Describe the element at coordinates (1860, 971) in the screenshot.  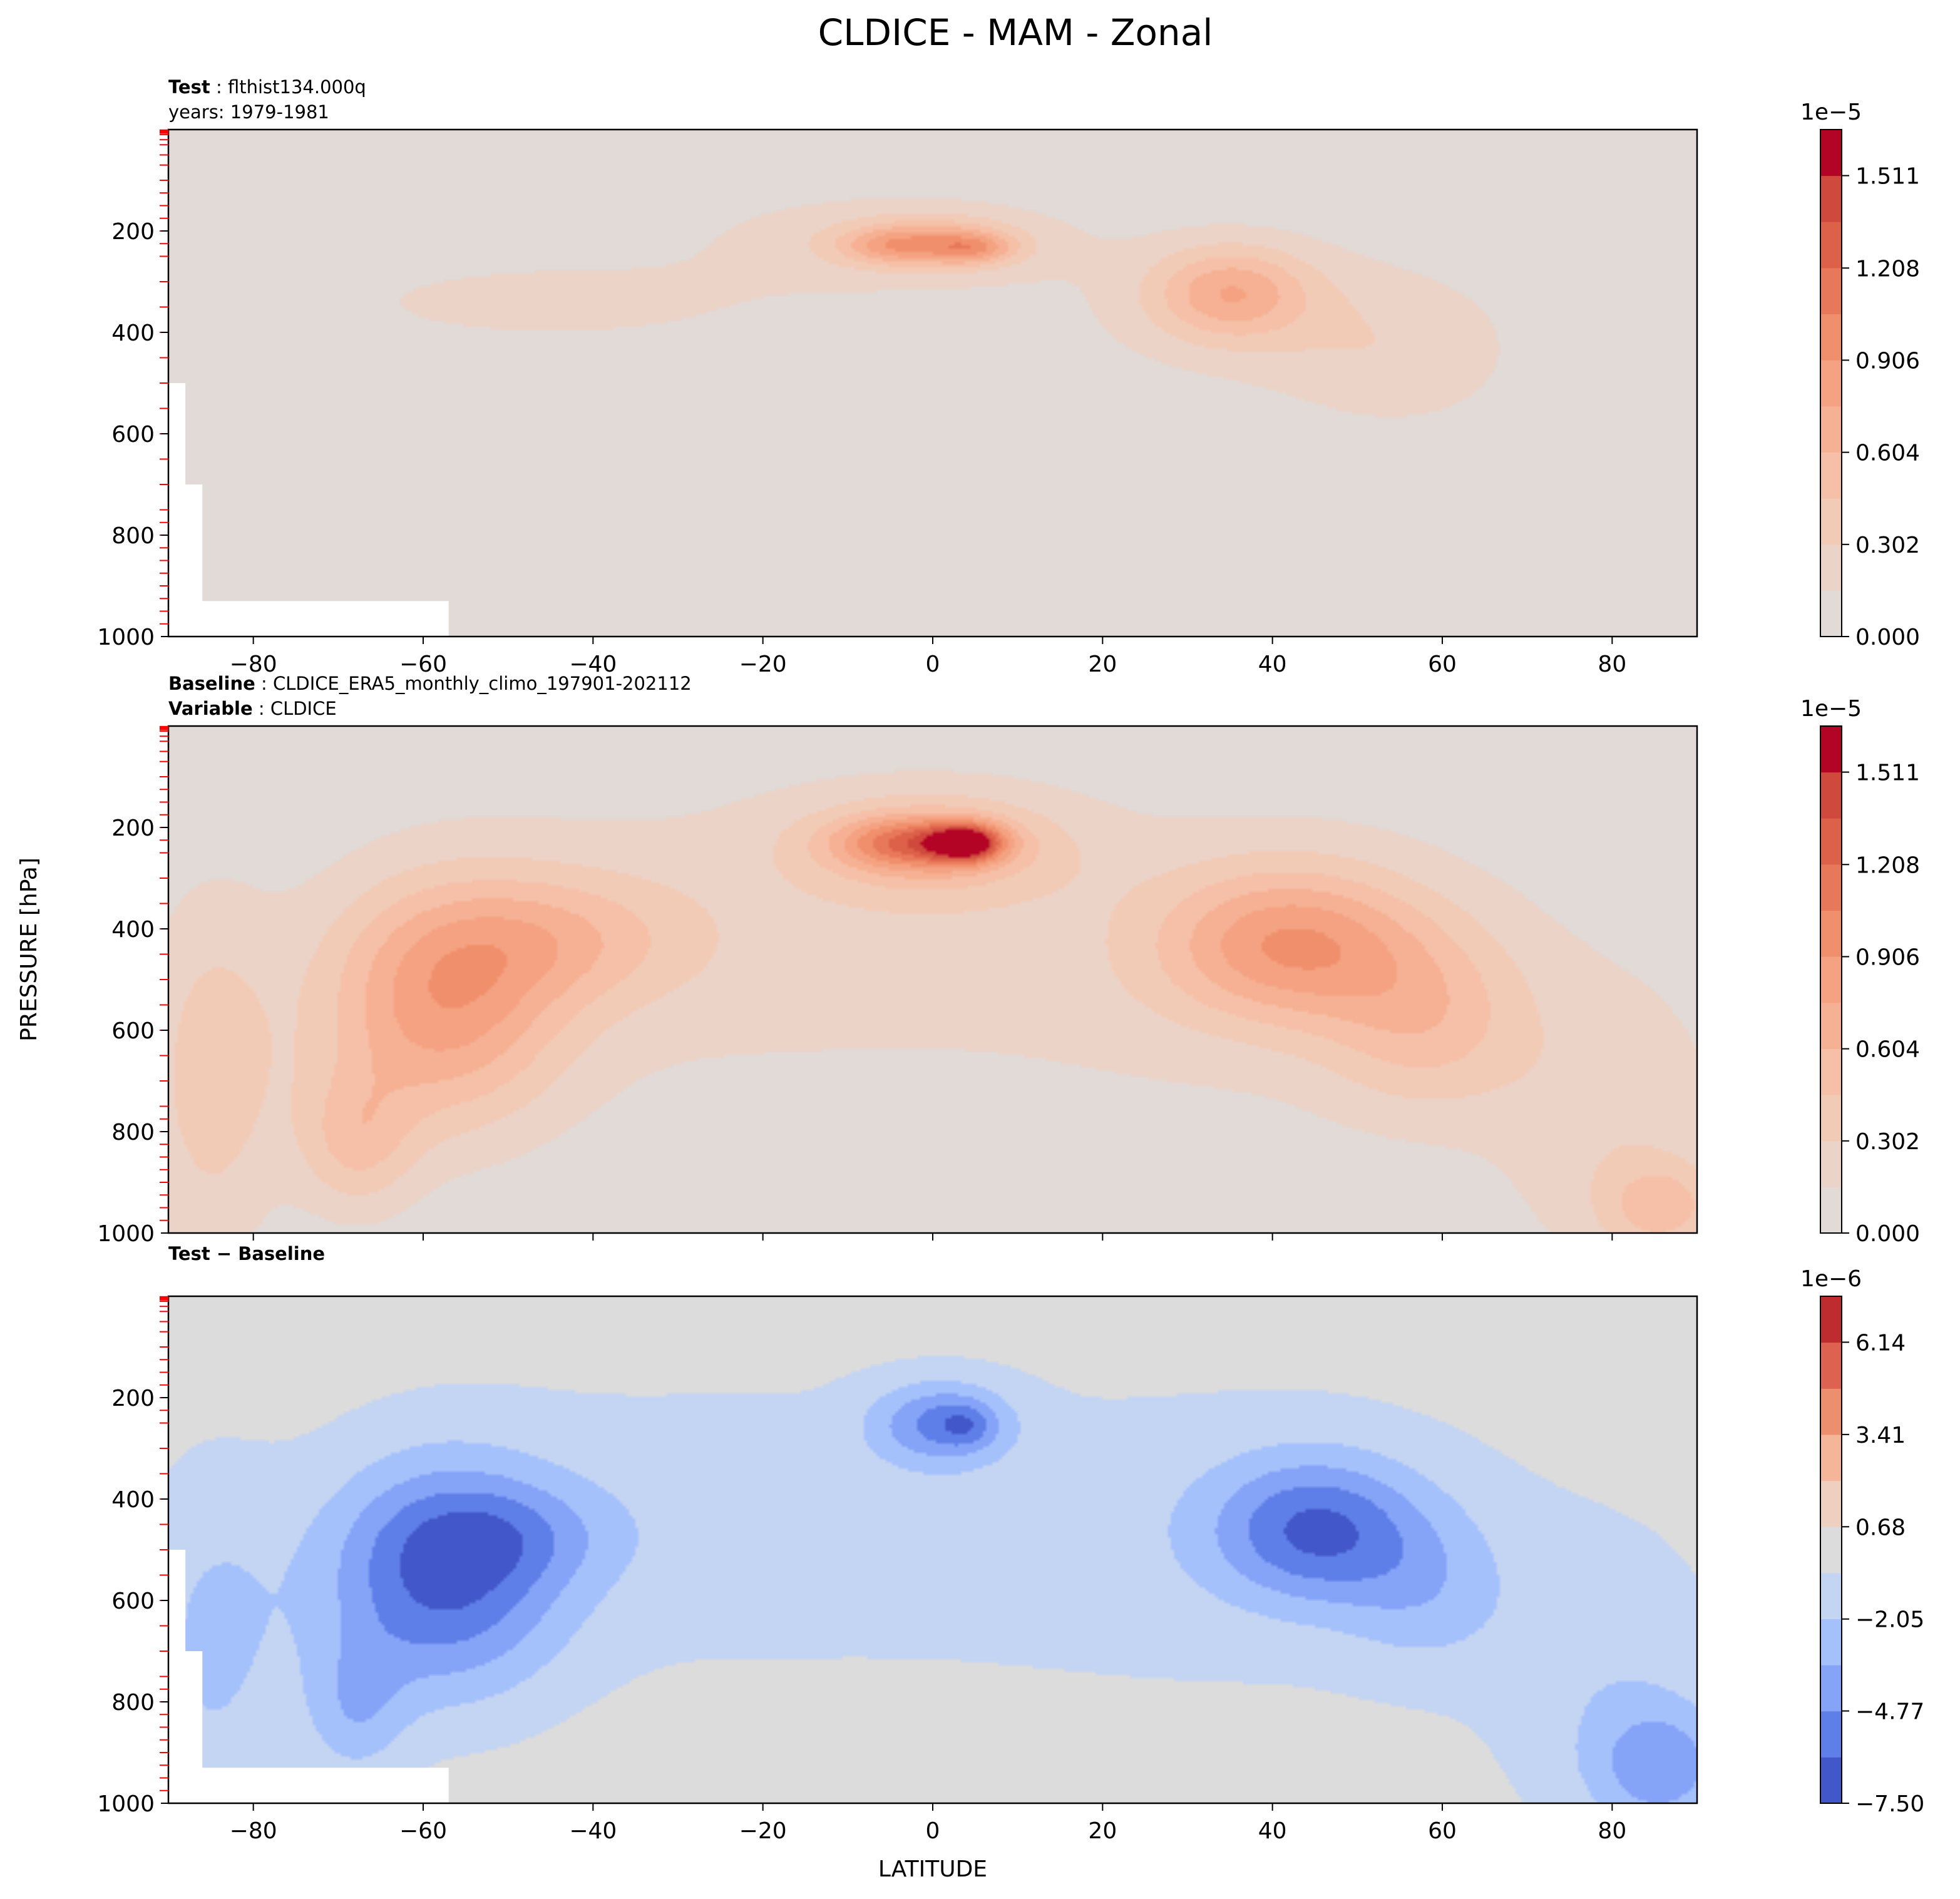
I see `colorbar-baseline: 0.000 0.302 0.604 0.906 1.208 1.511 1e−5` at that location.